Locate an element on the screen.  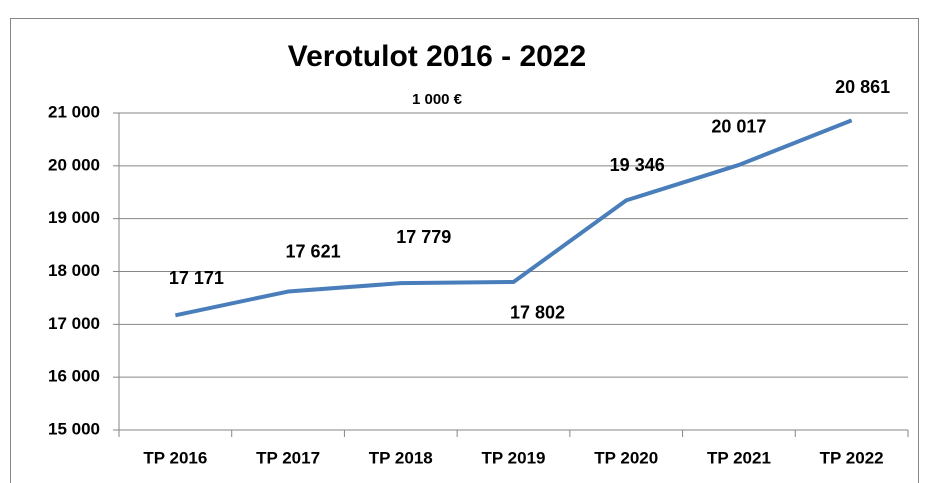
y-tick-label: 19 000 is located at coordinates (74, 217).